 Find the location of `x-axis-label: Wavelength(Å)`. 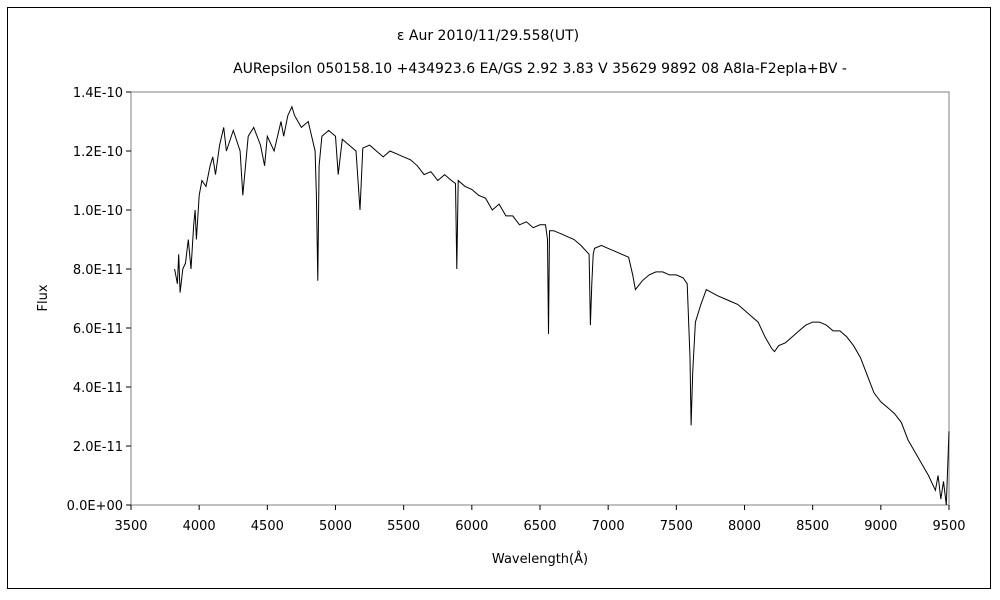

x-axis-label: Wavelength(Å) is located at coordinates (540, 559).